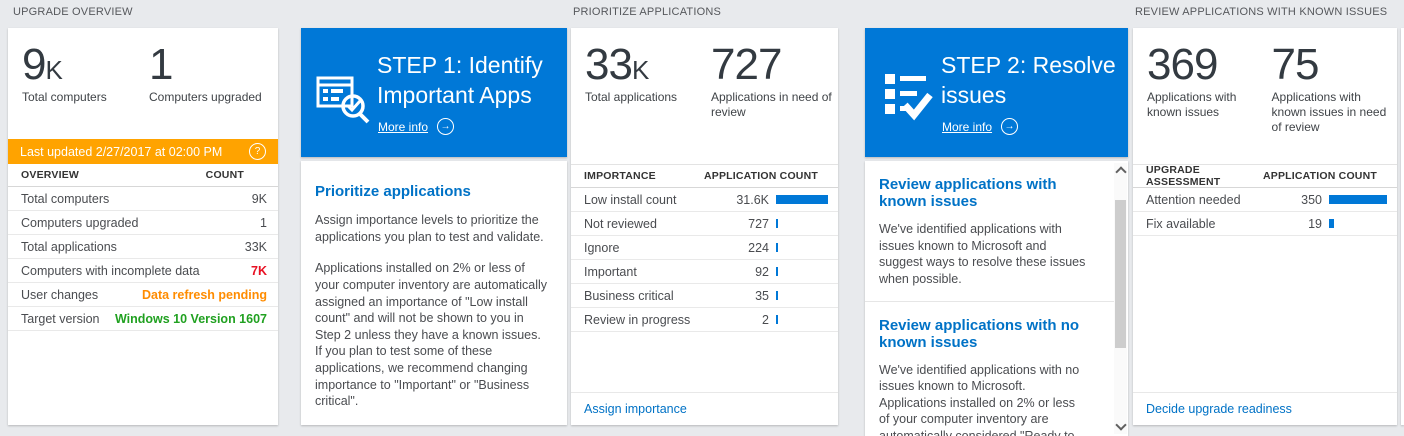 The height and width of the screenshot is (436, 1404). I want to click on stat-number: 727, so click(746, 64).